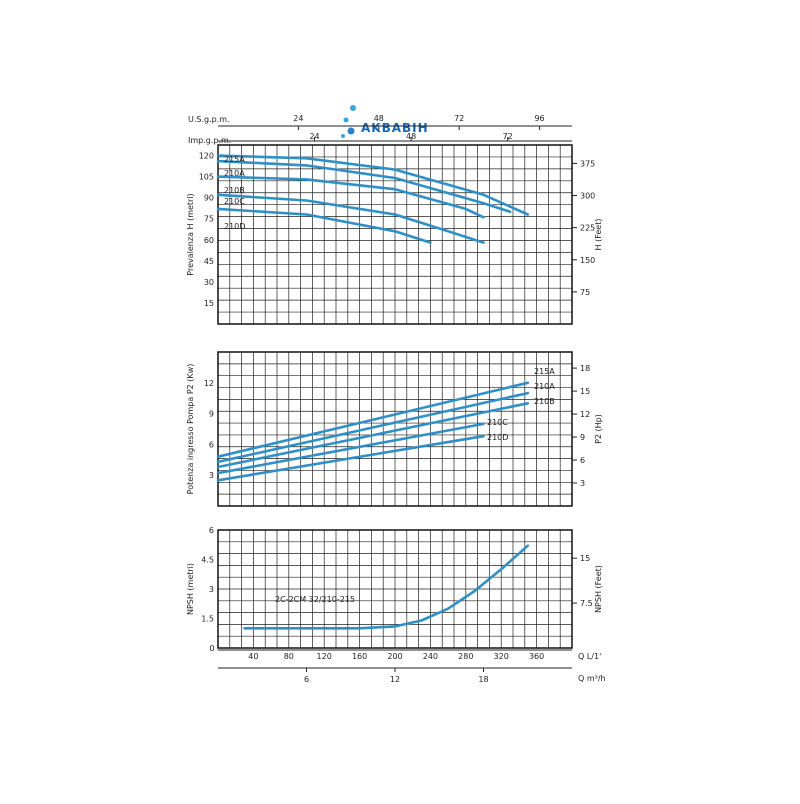 This screenshot has height=804, width=800. What do you see at coordinates (207, 560) in the screenshot?
I see `npsh-ytick-label: 4.5` at bounding box center [207, 560].